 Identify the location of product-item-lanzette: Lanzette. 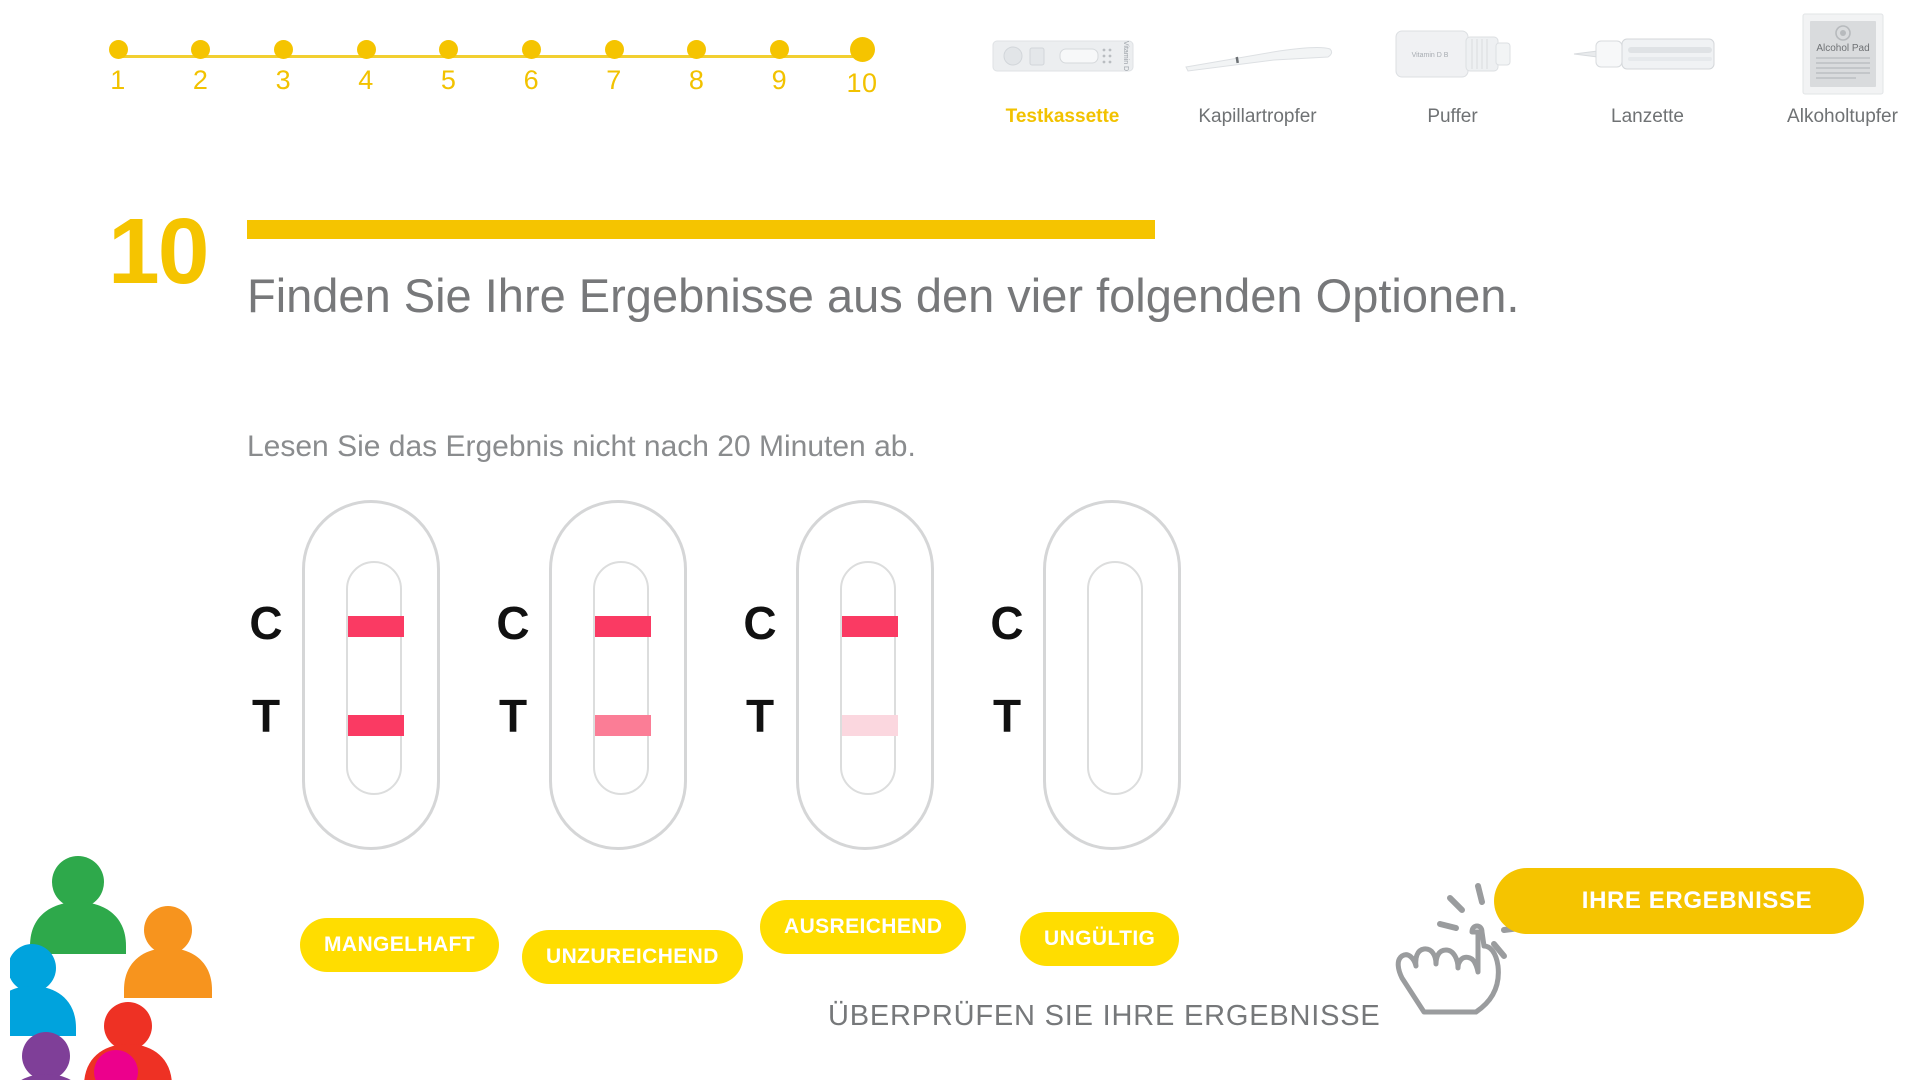
(1647, 68).